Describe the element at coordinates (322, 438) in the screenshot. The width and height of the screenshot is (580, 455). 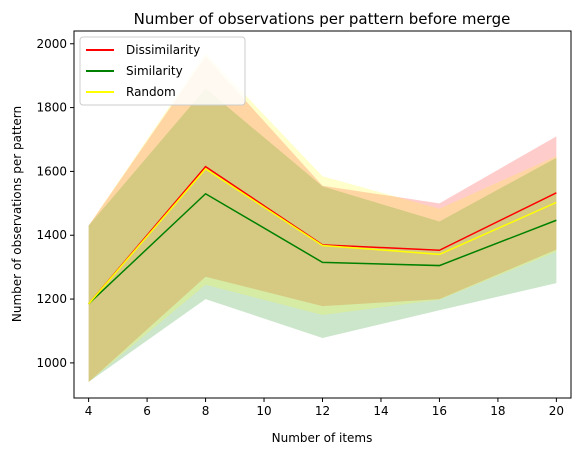
I see `x-axis-label: Number of items` at that location.